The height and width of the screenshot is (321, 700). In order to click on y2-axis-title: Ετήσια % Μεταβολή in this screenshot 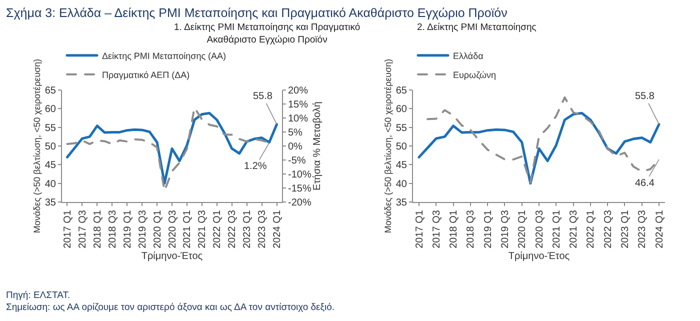, I will do `click(317, 146)`.